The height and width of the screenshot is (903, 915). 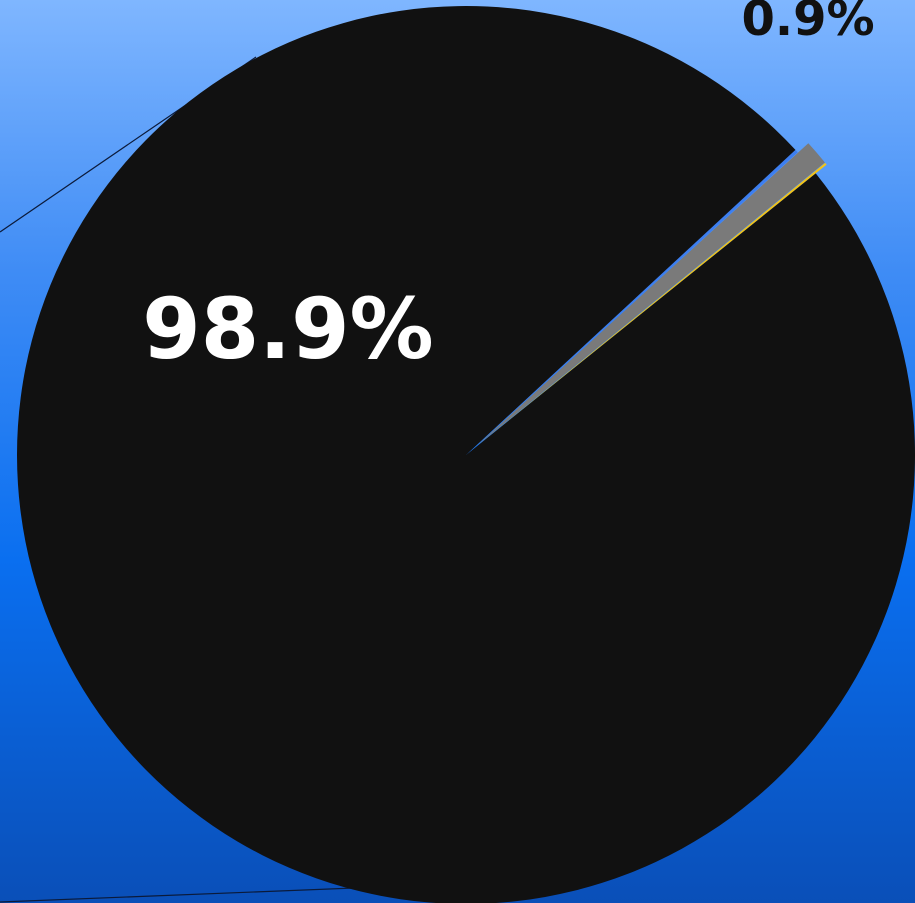 I want to click on slice-label-main: 98.9%, so click(x=287, y=329).